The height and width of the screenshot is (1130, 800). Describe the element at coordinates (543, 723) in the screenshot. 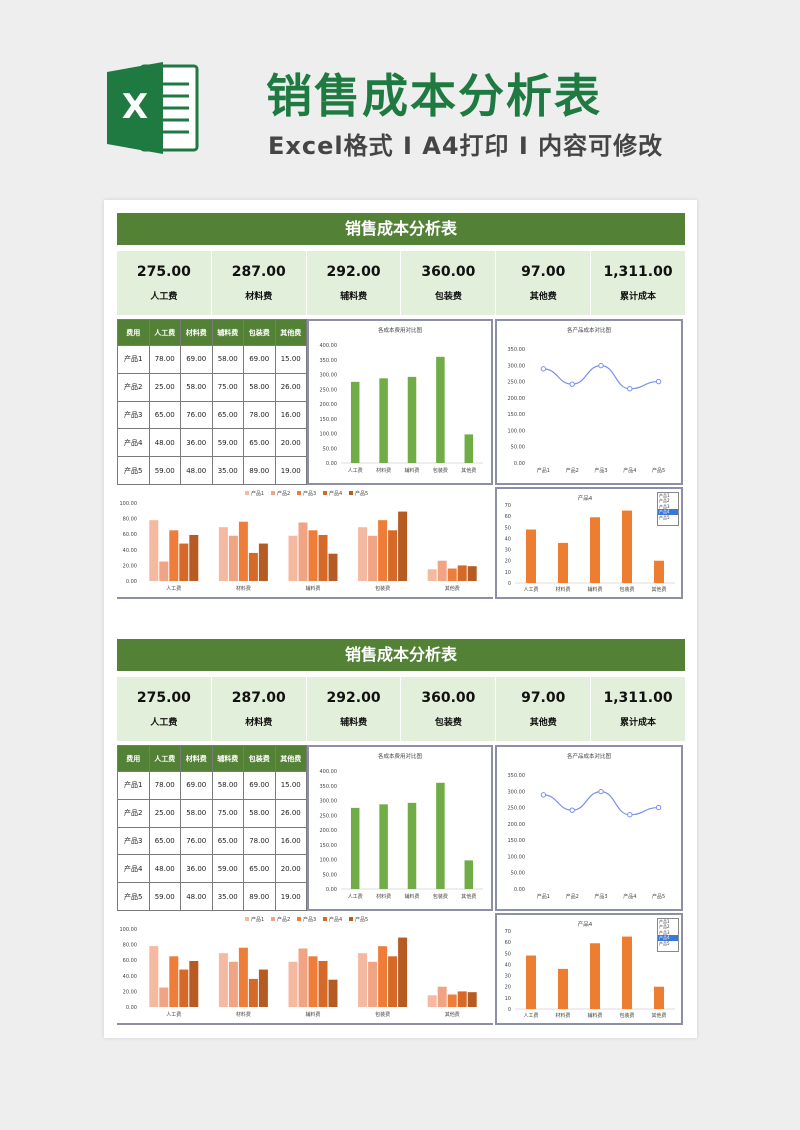

I see `kpi-label: 其他费` at that location.